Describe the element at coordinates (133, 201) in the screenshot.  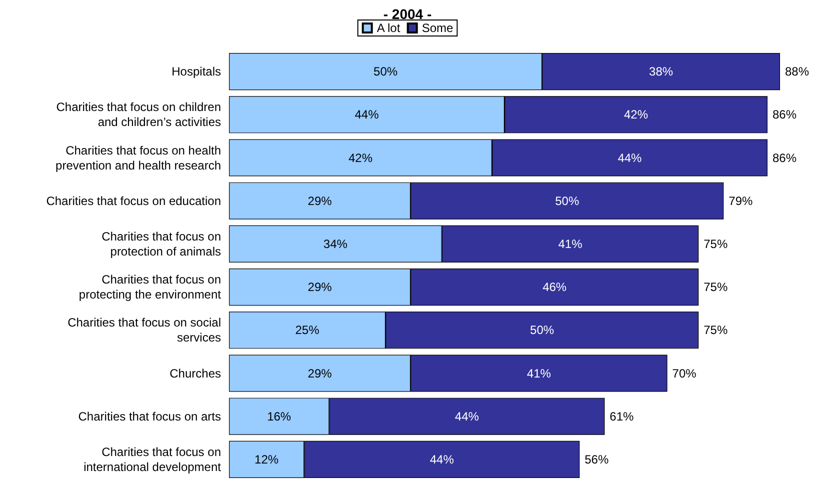
I see `y-tick-label: Charities that focus on education` at that location.